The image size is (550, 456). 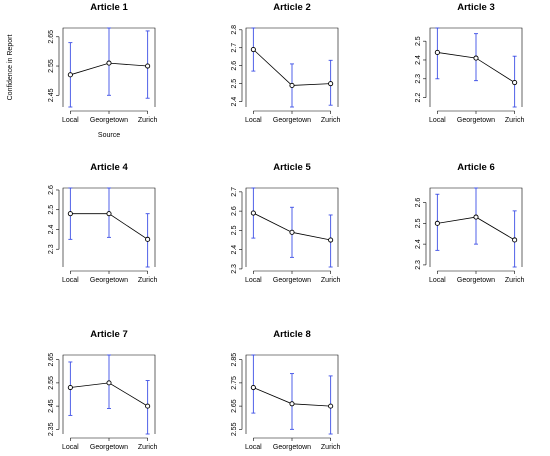 I want to click on y-tick-label: 2.75, so click(x=234, y=383).